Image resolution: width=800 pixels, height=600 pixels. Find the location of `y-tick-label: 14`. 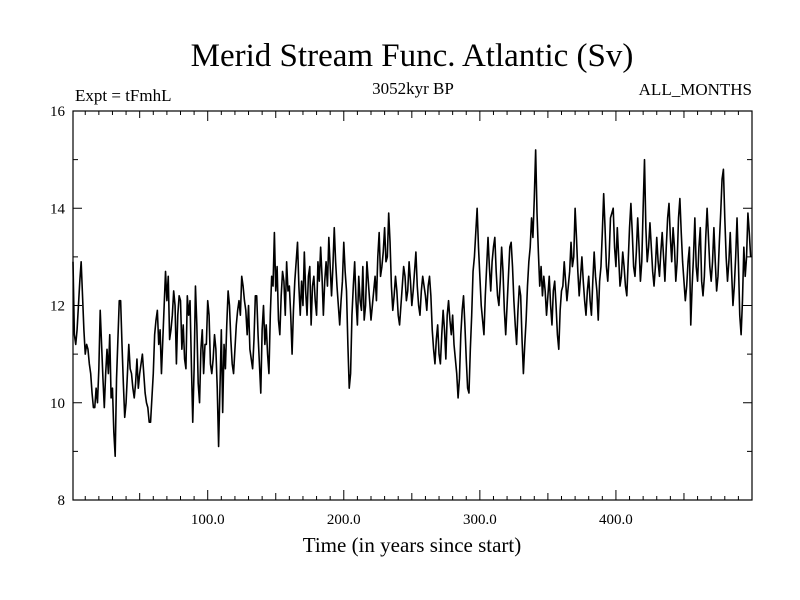

y-tick-label: 14 is located at coordinates (58, 209).